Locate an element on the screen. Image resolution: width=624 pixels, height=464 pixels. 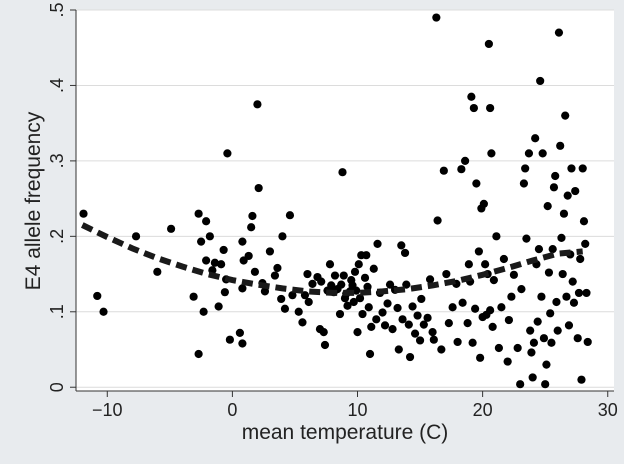
fit-line is located at coordinates (331, 259).